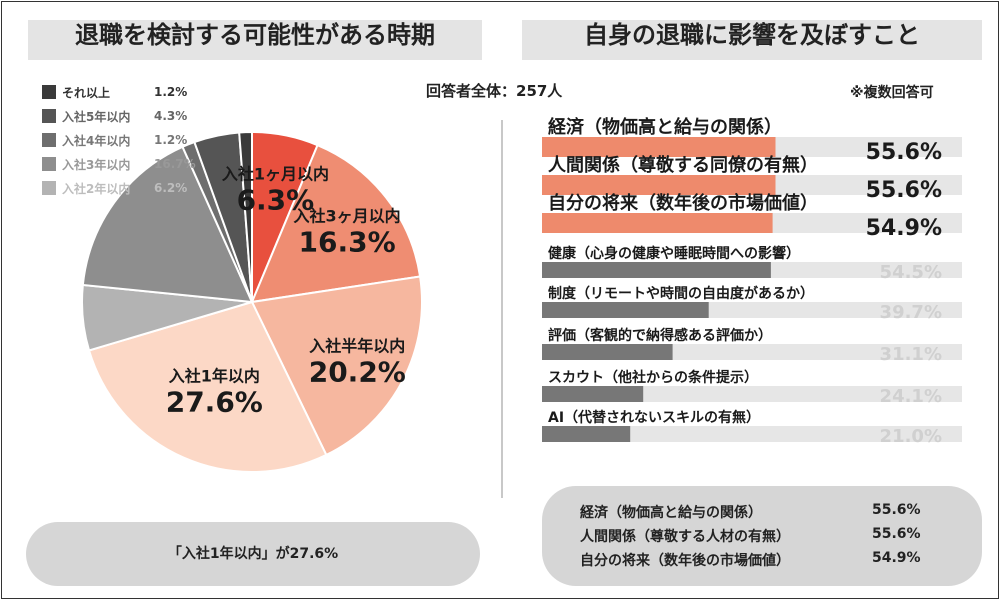 The image size is (1000, 600). I want to click on summary-label: 自分の将来（数年後の市場価値）, so click(685, 561).